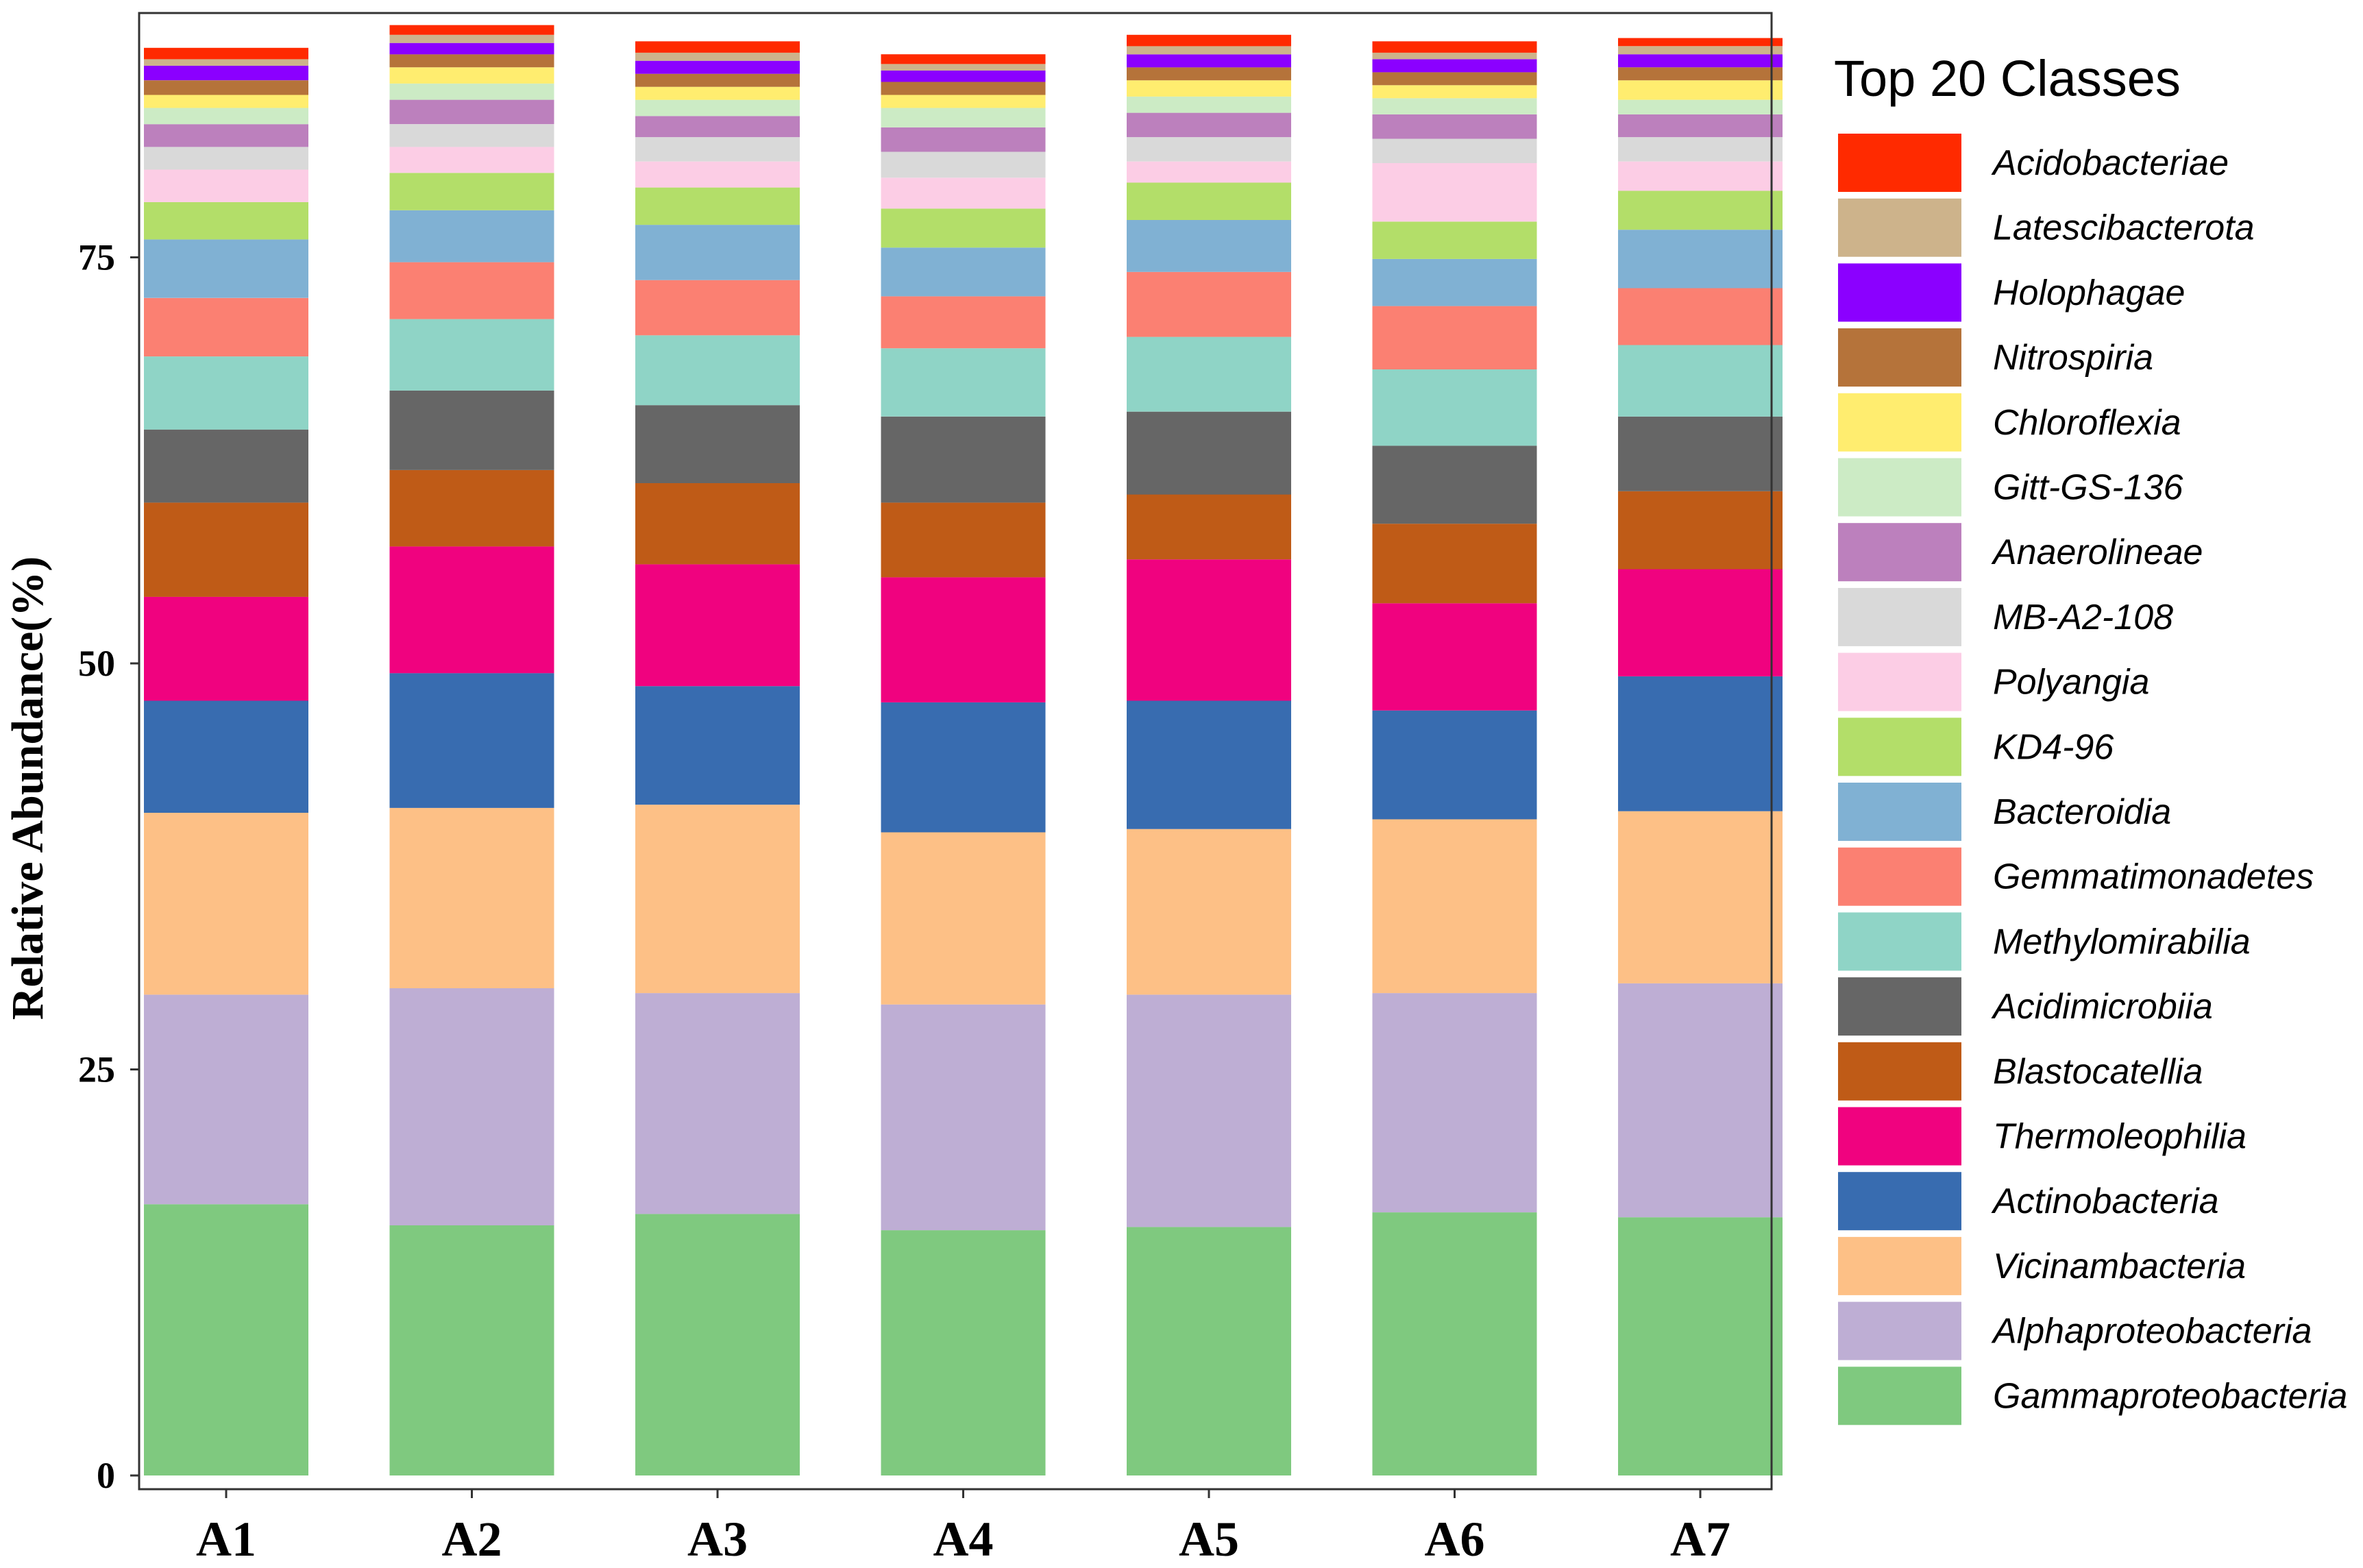 This screenshot has width=2363, height=1568. What do you see at coordinates (717, 370) in the screenshot?
I see `bar-segment-a3-methylomirabilia` at bounding box center [717, 370].